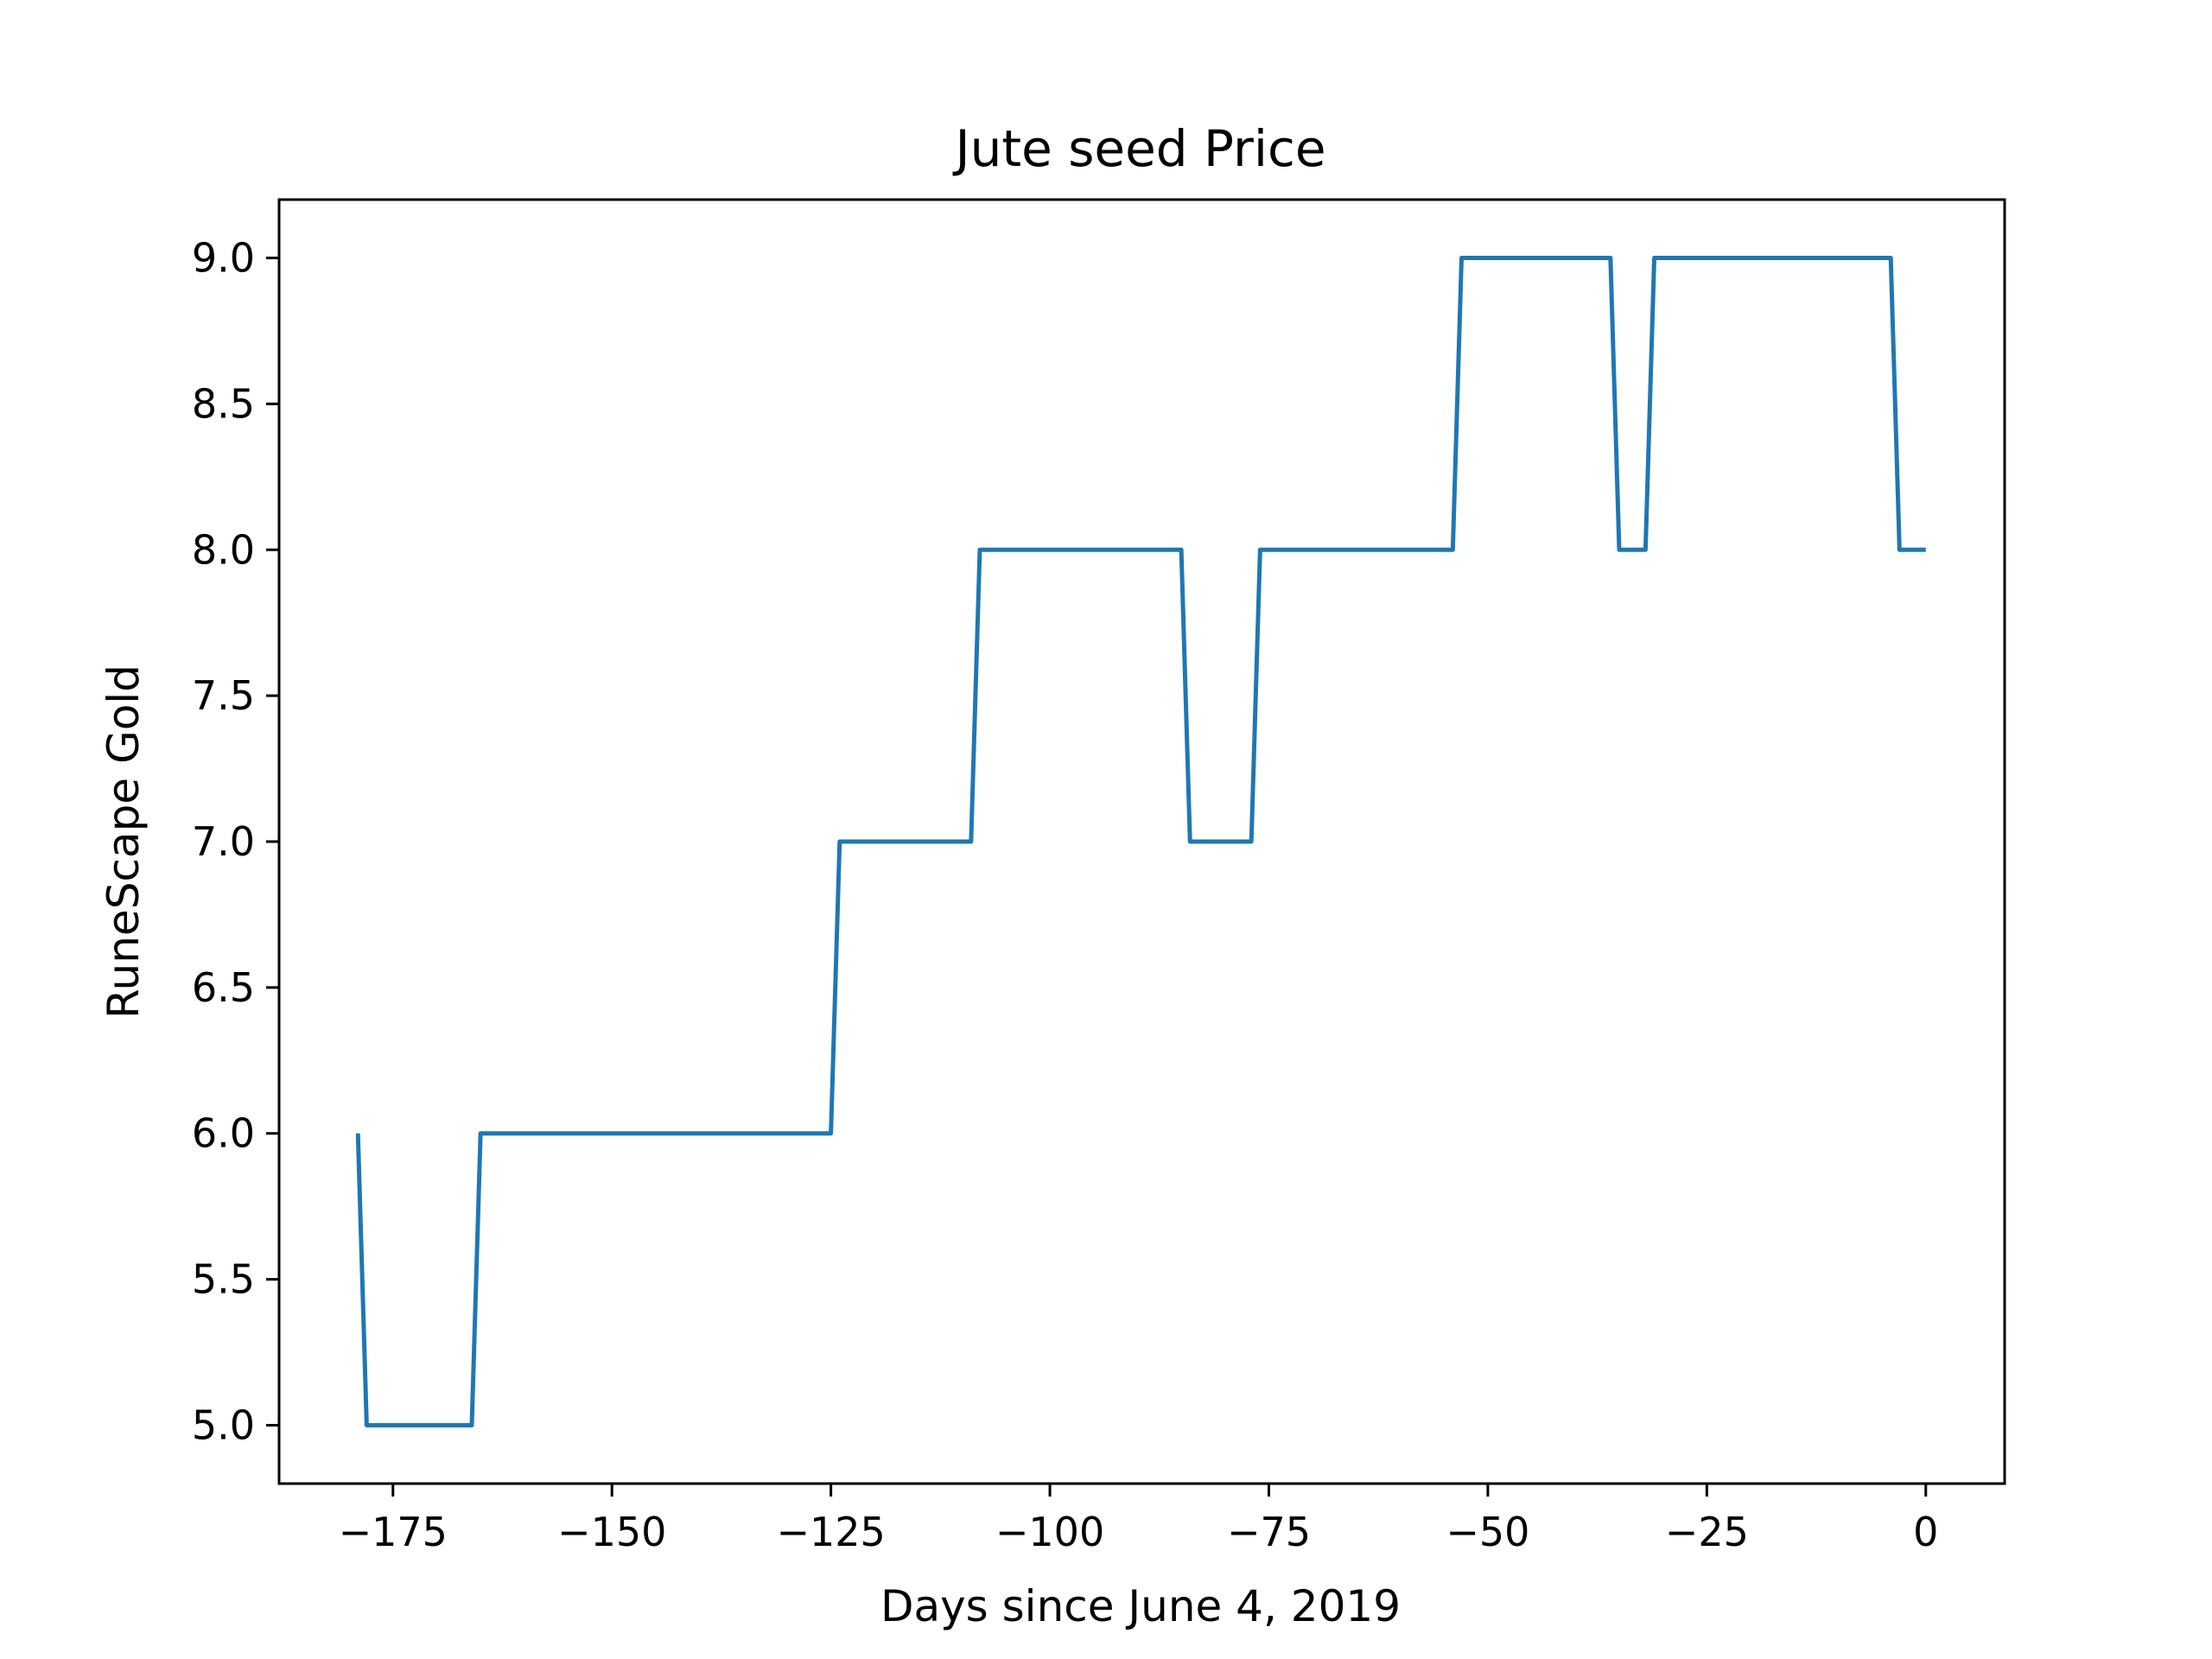  What do you see at coordinates (1707, 1532) in the screenshot?
I see `x-tick-label: −25` at bounding box center [1707, 1532].